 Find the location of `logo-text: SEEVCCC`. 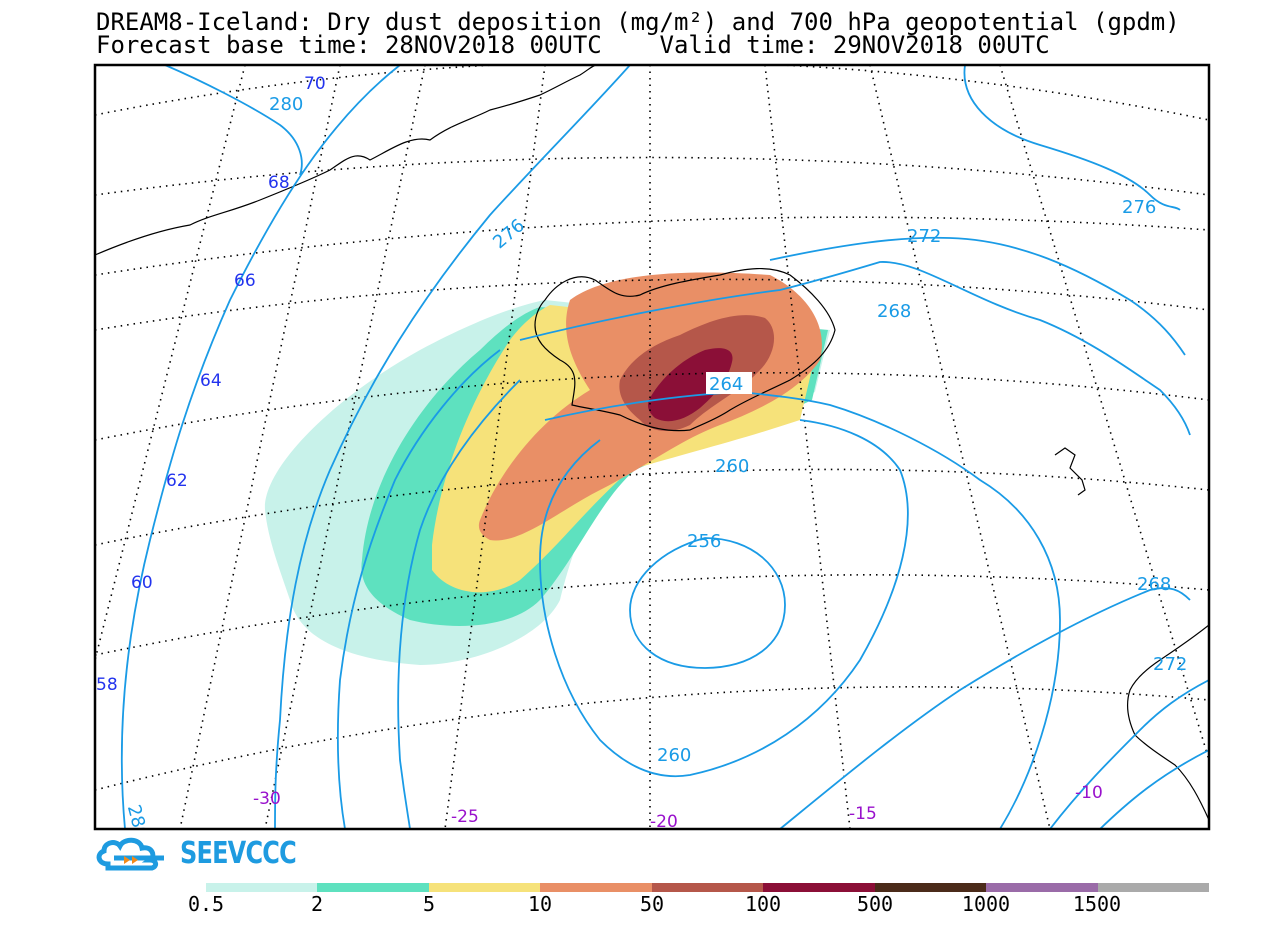

logo-text: SEEVCCC is located at coordinates (238, 853).